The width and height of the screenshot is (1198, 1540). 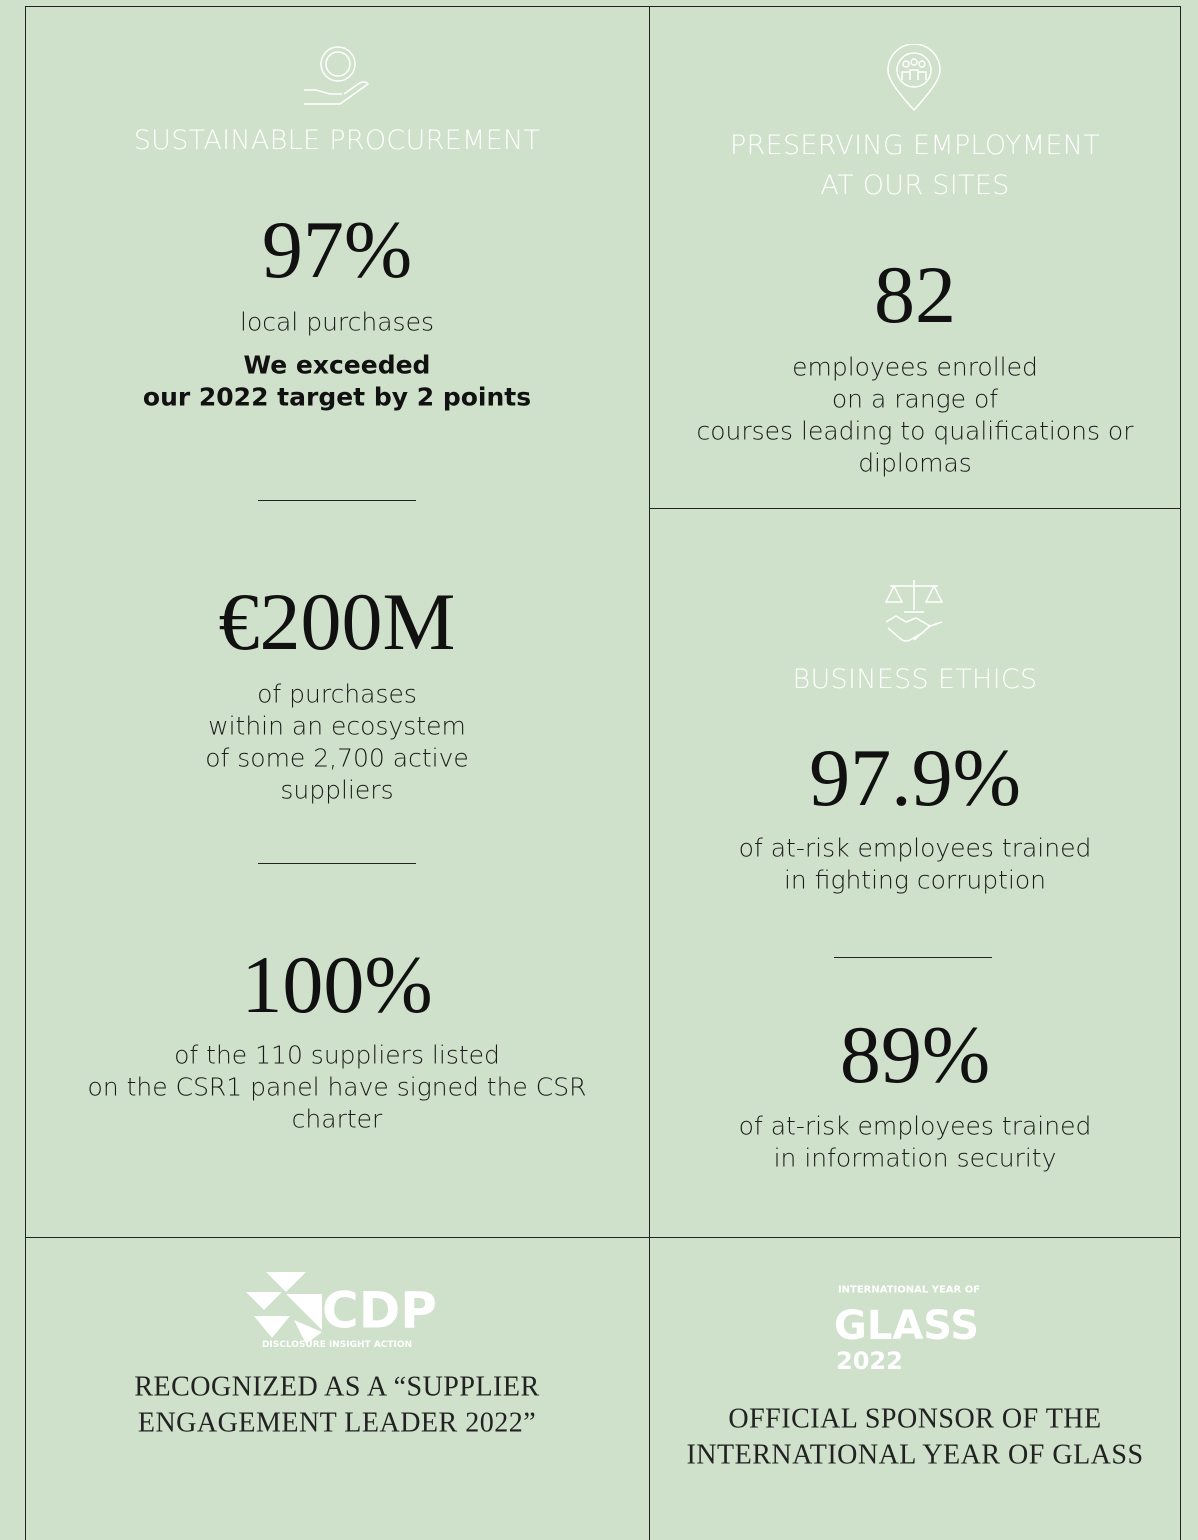 I want to click on section-title: SUSTAINABLE PROCUREMENT, so click(x=337, y=141).